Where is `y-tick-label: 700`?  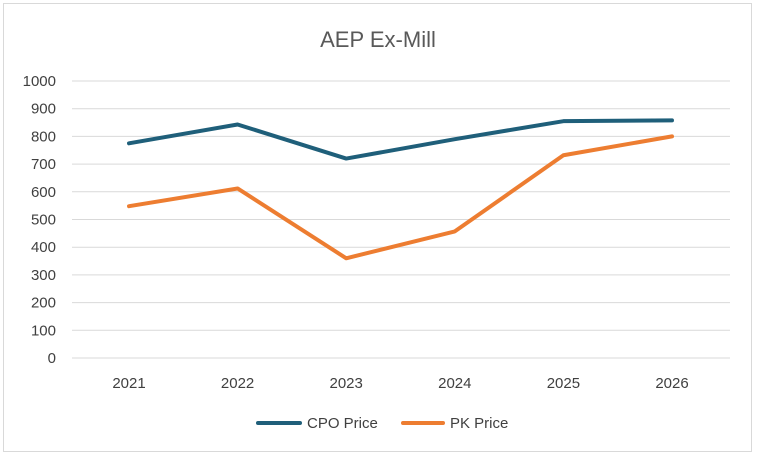 y-tick-label: 700 is located at coordinates (43, 164).